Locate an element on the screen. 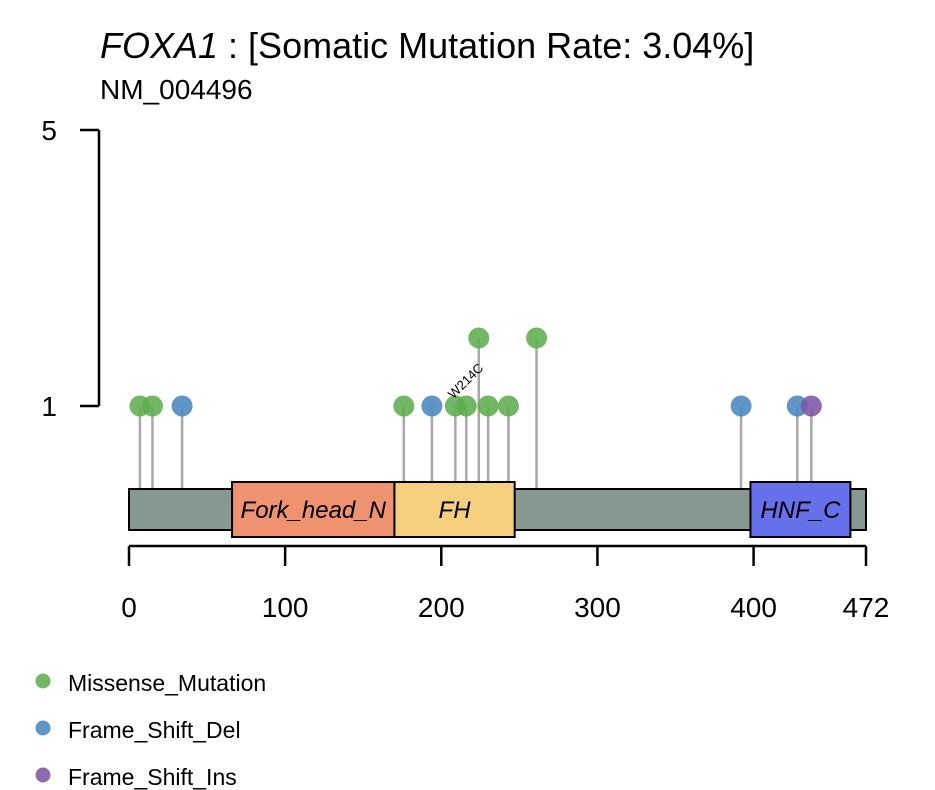 This screenshot has height=790, width=935. x-tick-label: 300 is located at coordinates (597, 607).